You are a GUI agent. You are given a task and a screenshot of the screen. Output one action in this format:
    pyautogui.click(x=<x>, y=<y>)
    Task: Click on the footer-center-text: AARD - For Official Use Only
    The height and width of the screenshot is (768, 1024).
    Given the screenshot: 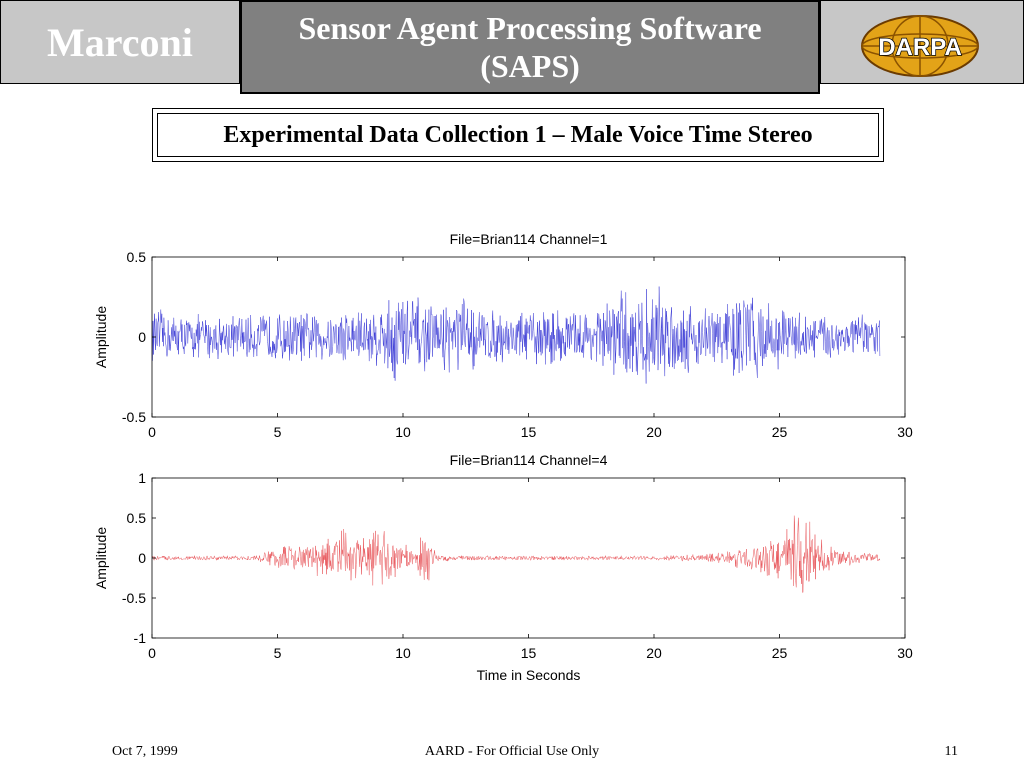 What is the action you would take?
    pyautogui.click(x=512, y=751)
    